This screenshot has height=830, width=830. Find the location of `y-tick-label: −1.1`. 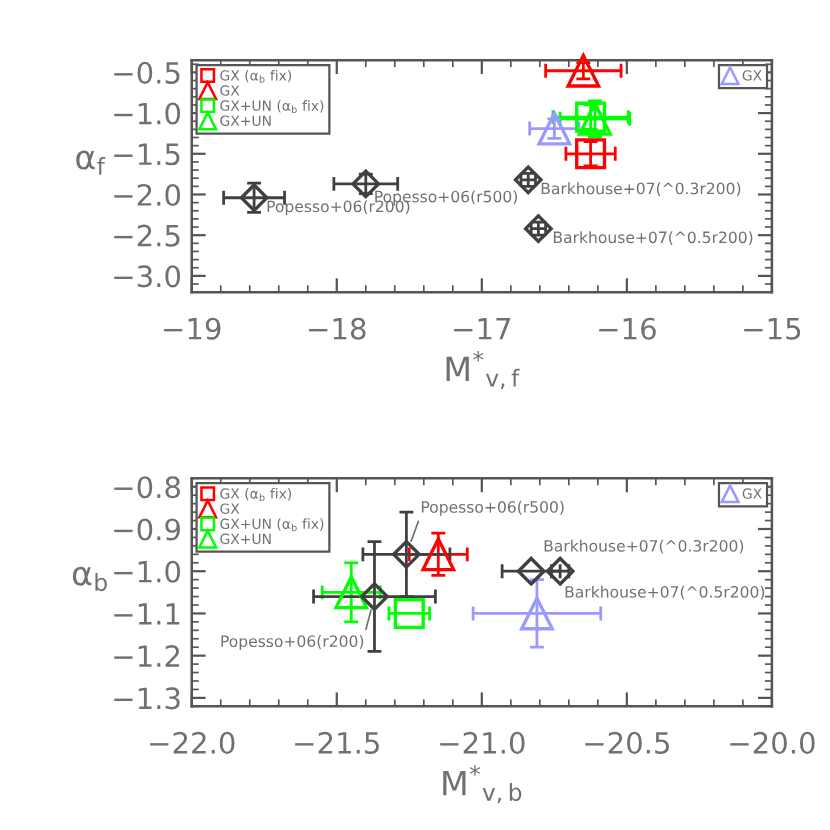

y-tick-label: −1.1 is located at coordinates (147, 614).